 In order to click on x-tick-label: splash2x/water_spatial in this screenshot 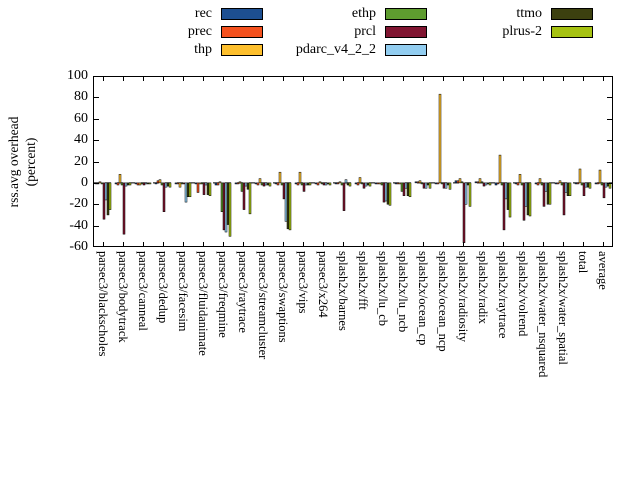, I will do `click(563, 308)`.